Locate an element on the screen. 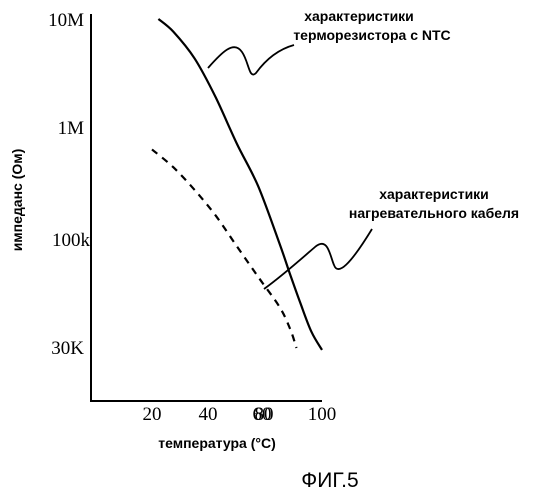 Image resolution: width=546 pixels, height=500 pixels. annotation-leader-ntc is located at coordinates (251, 60).